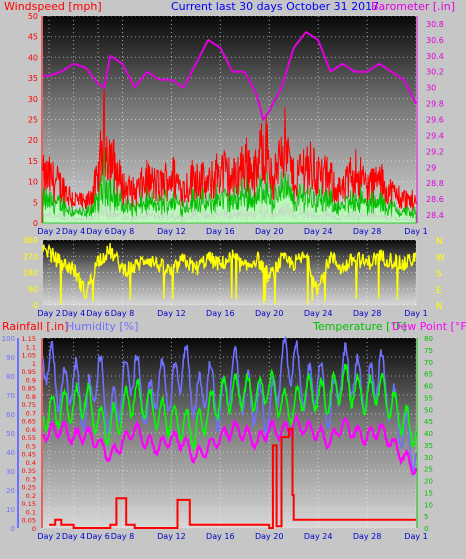 The height and width of the screenshot is (559, 466). Describe the element at coordinates (33, 289) in the screenshot. I see `direction-tick-label: 90` at that location.